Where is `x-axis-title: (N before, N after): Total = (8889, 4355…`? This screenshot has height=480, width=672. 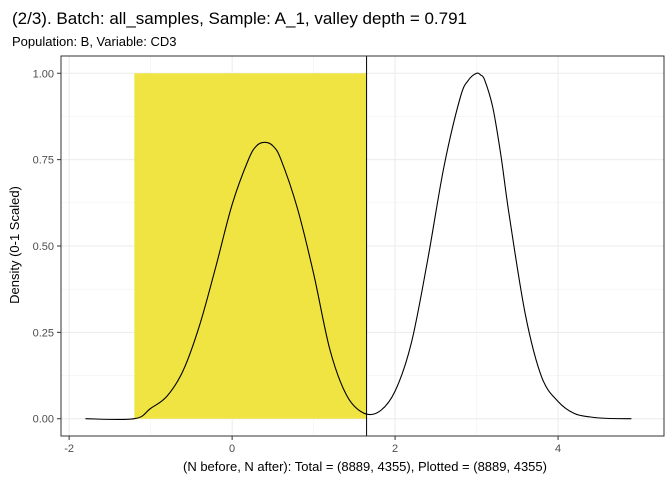 x-axis-title: (N before, N after): Total = (8889, 4355… is located at coordinates (365, 466).